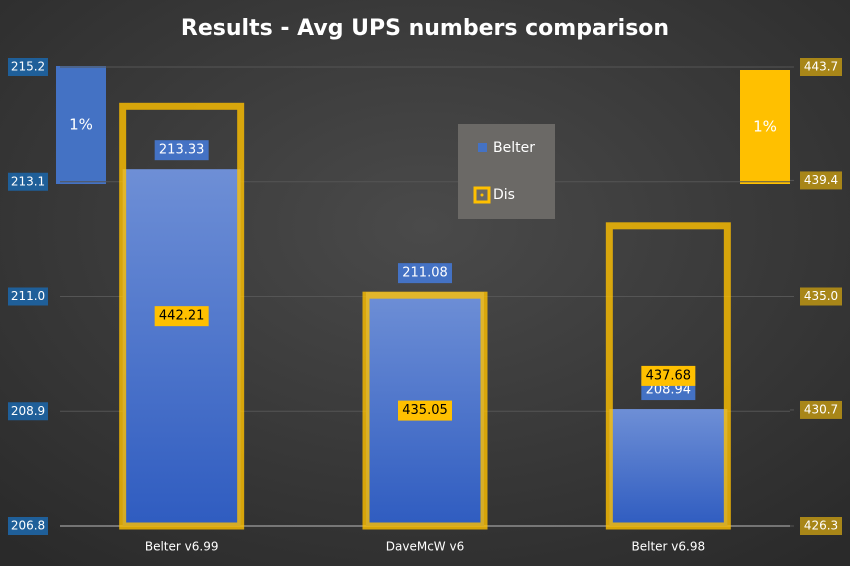 This screenshot has height=566, width=850. I want to click on y2-tick-label: 435.0, so click(821, 296).